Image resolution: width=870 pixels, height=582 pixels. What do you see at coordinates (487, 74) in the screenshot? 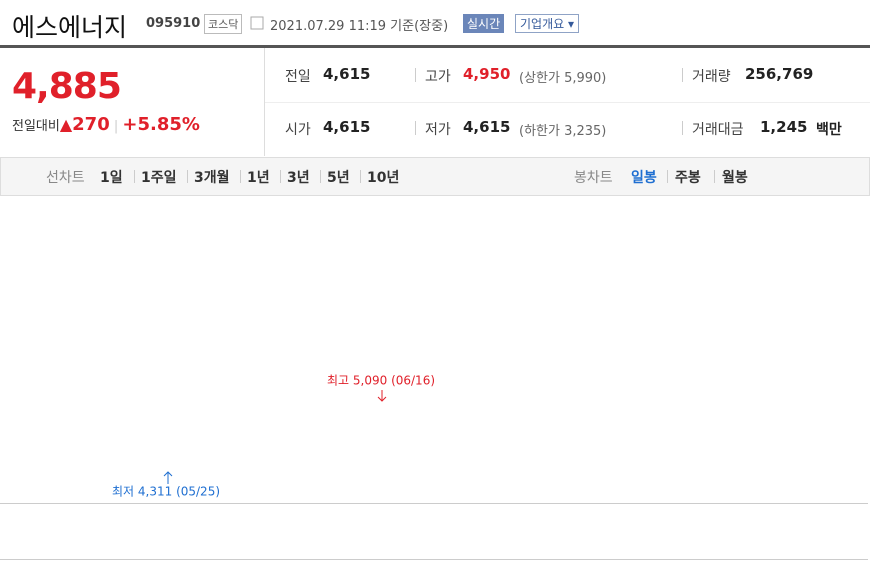
I see `stat-value: 4,950` at bounding box center [487, 74].